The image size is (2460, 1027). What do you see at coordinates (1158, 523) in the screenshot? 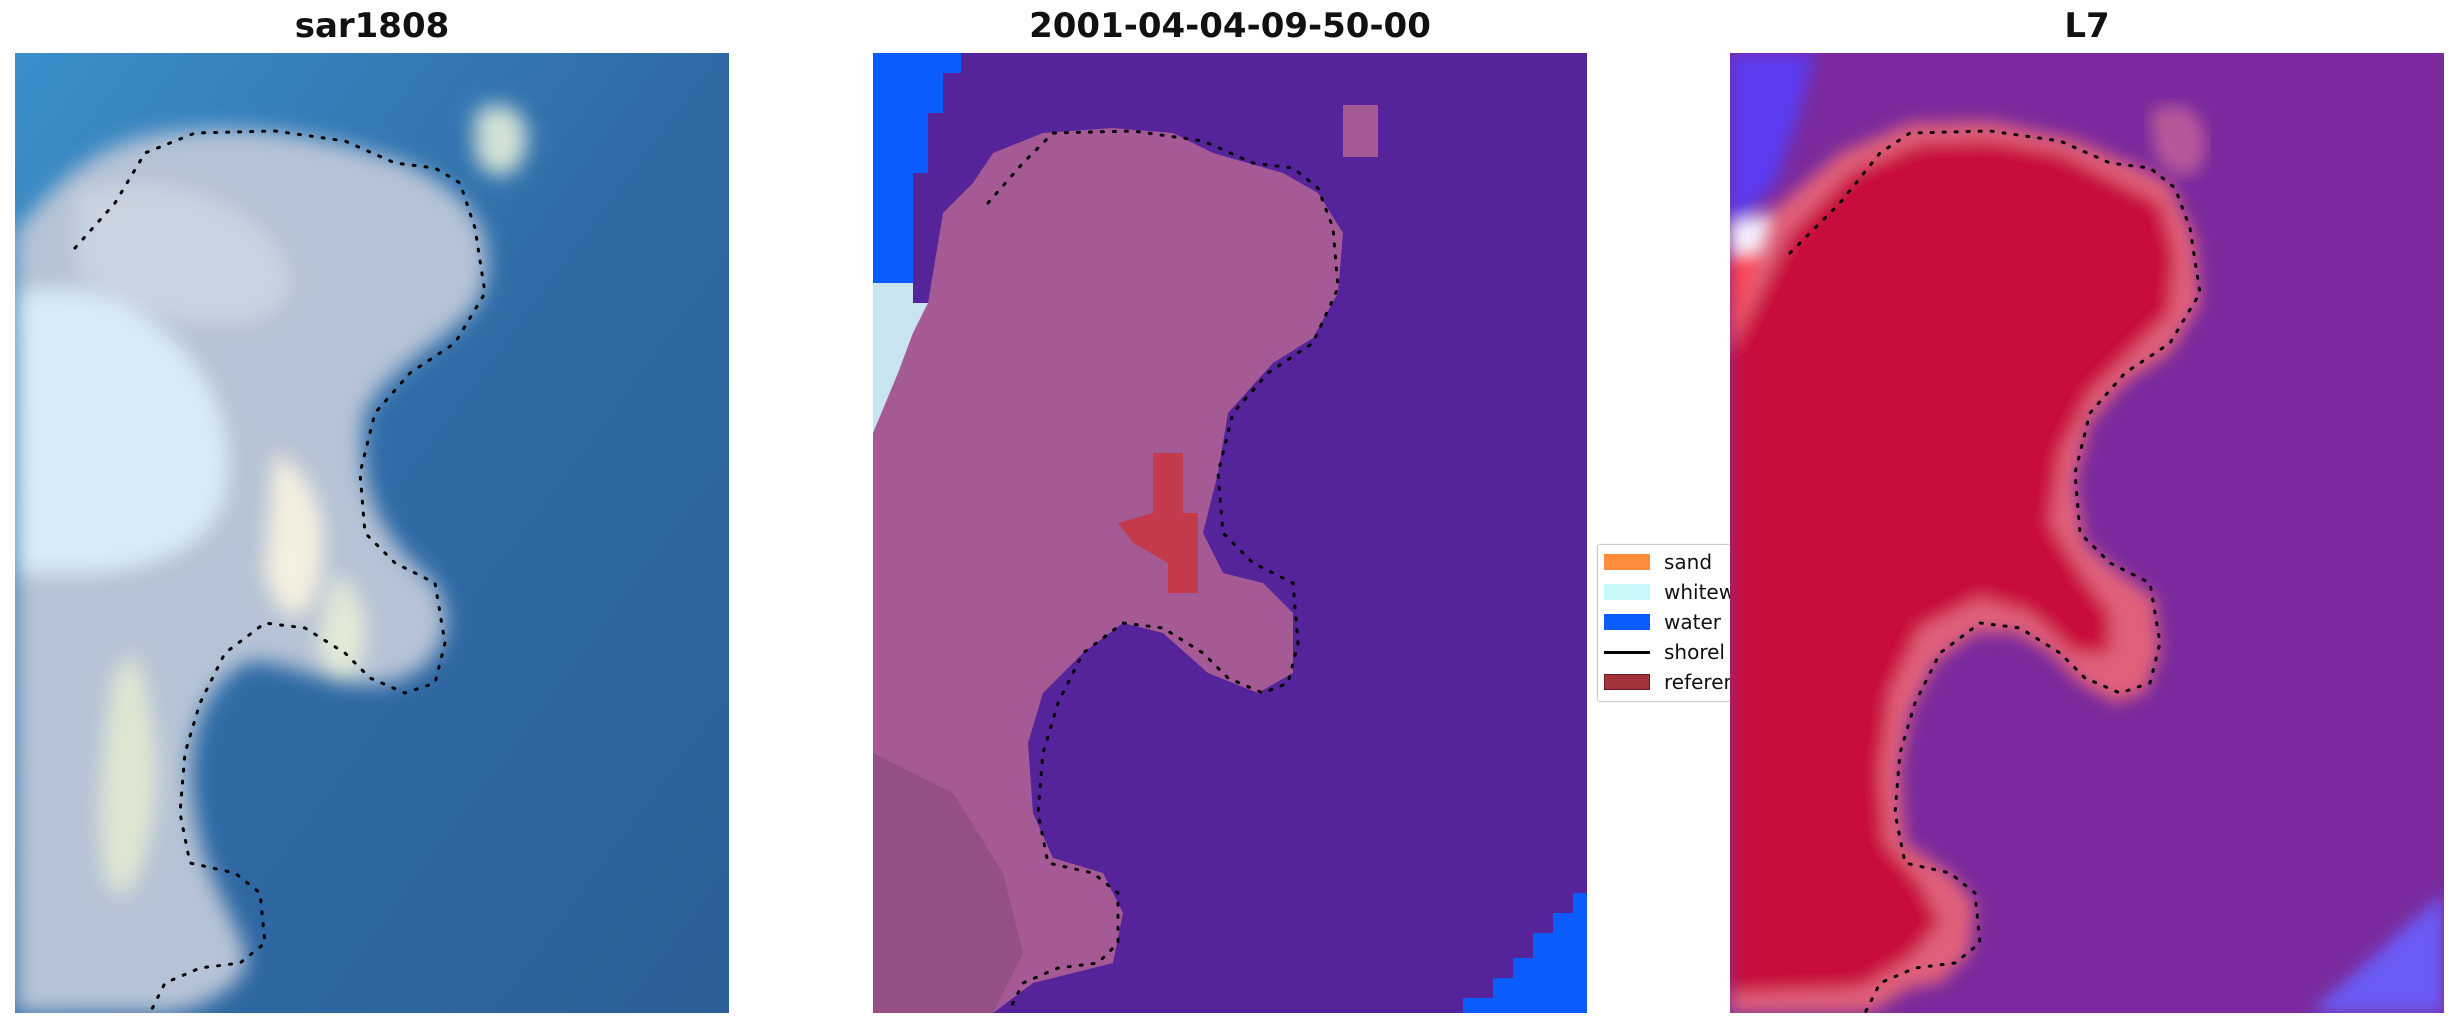
I see `reference-region` at bounding box center [1158, 523].